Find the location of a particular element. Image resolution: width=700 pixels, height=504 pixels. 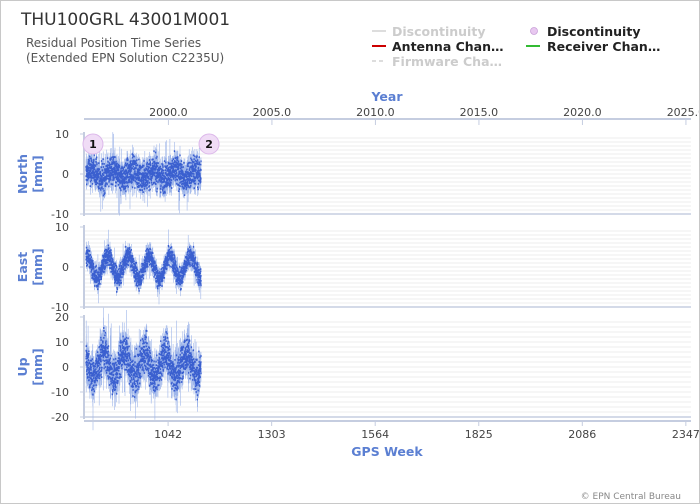

top-axis-label: Year is located at coordinates (387, 96).